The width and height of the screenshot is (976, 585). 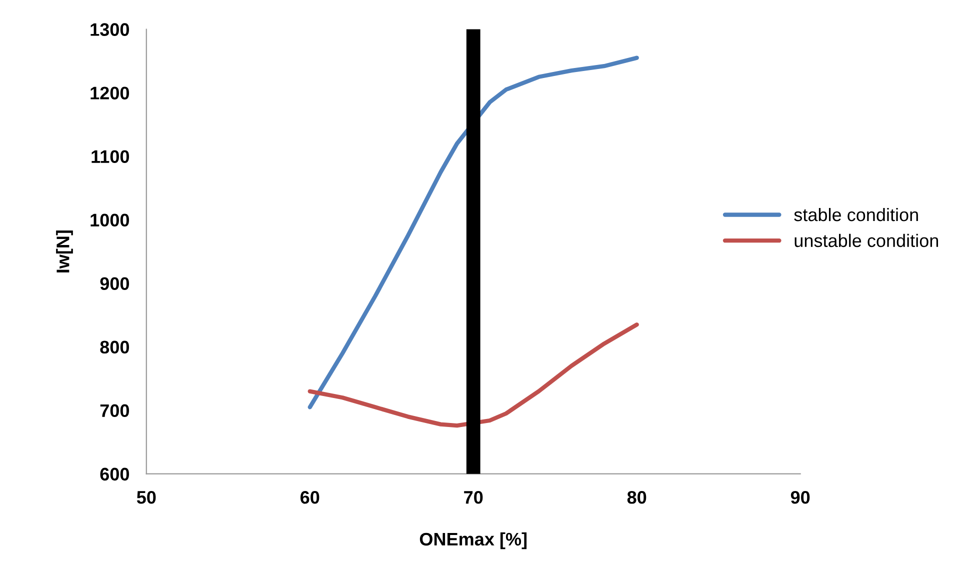 I want to click on y-tick-label: 1300, so click(x=109, y=29).